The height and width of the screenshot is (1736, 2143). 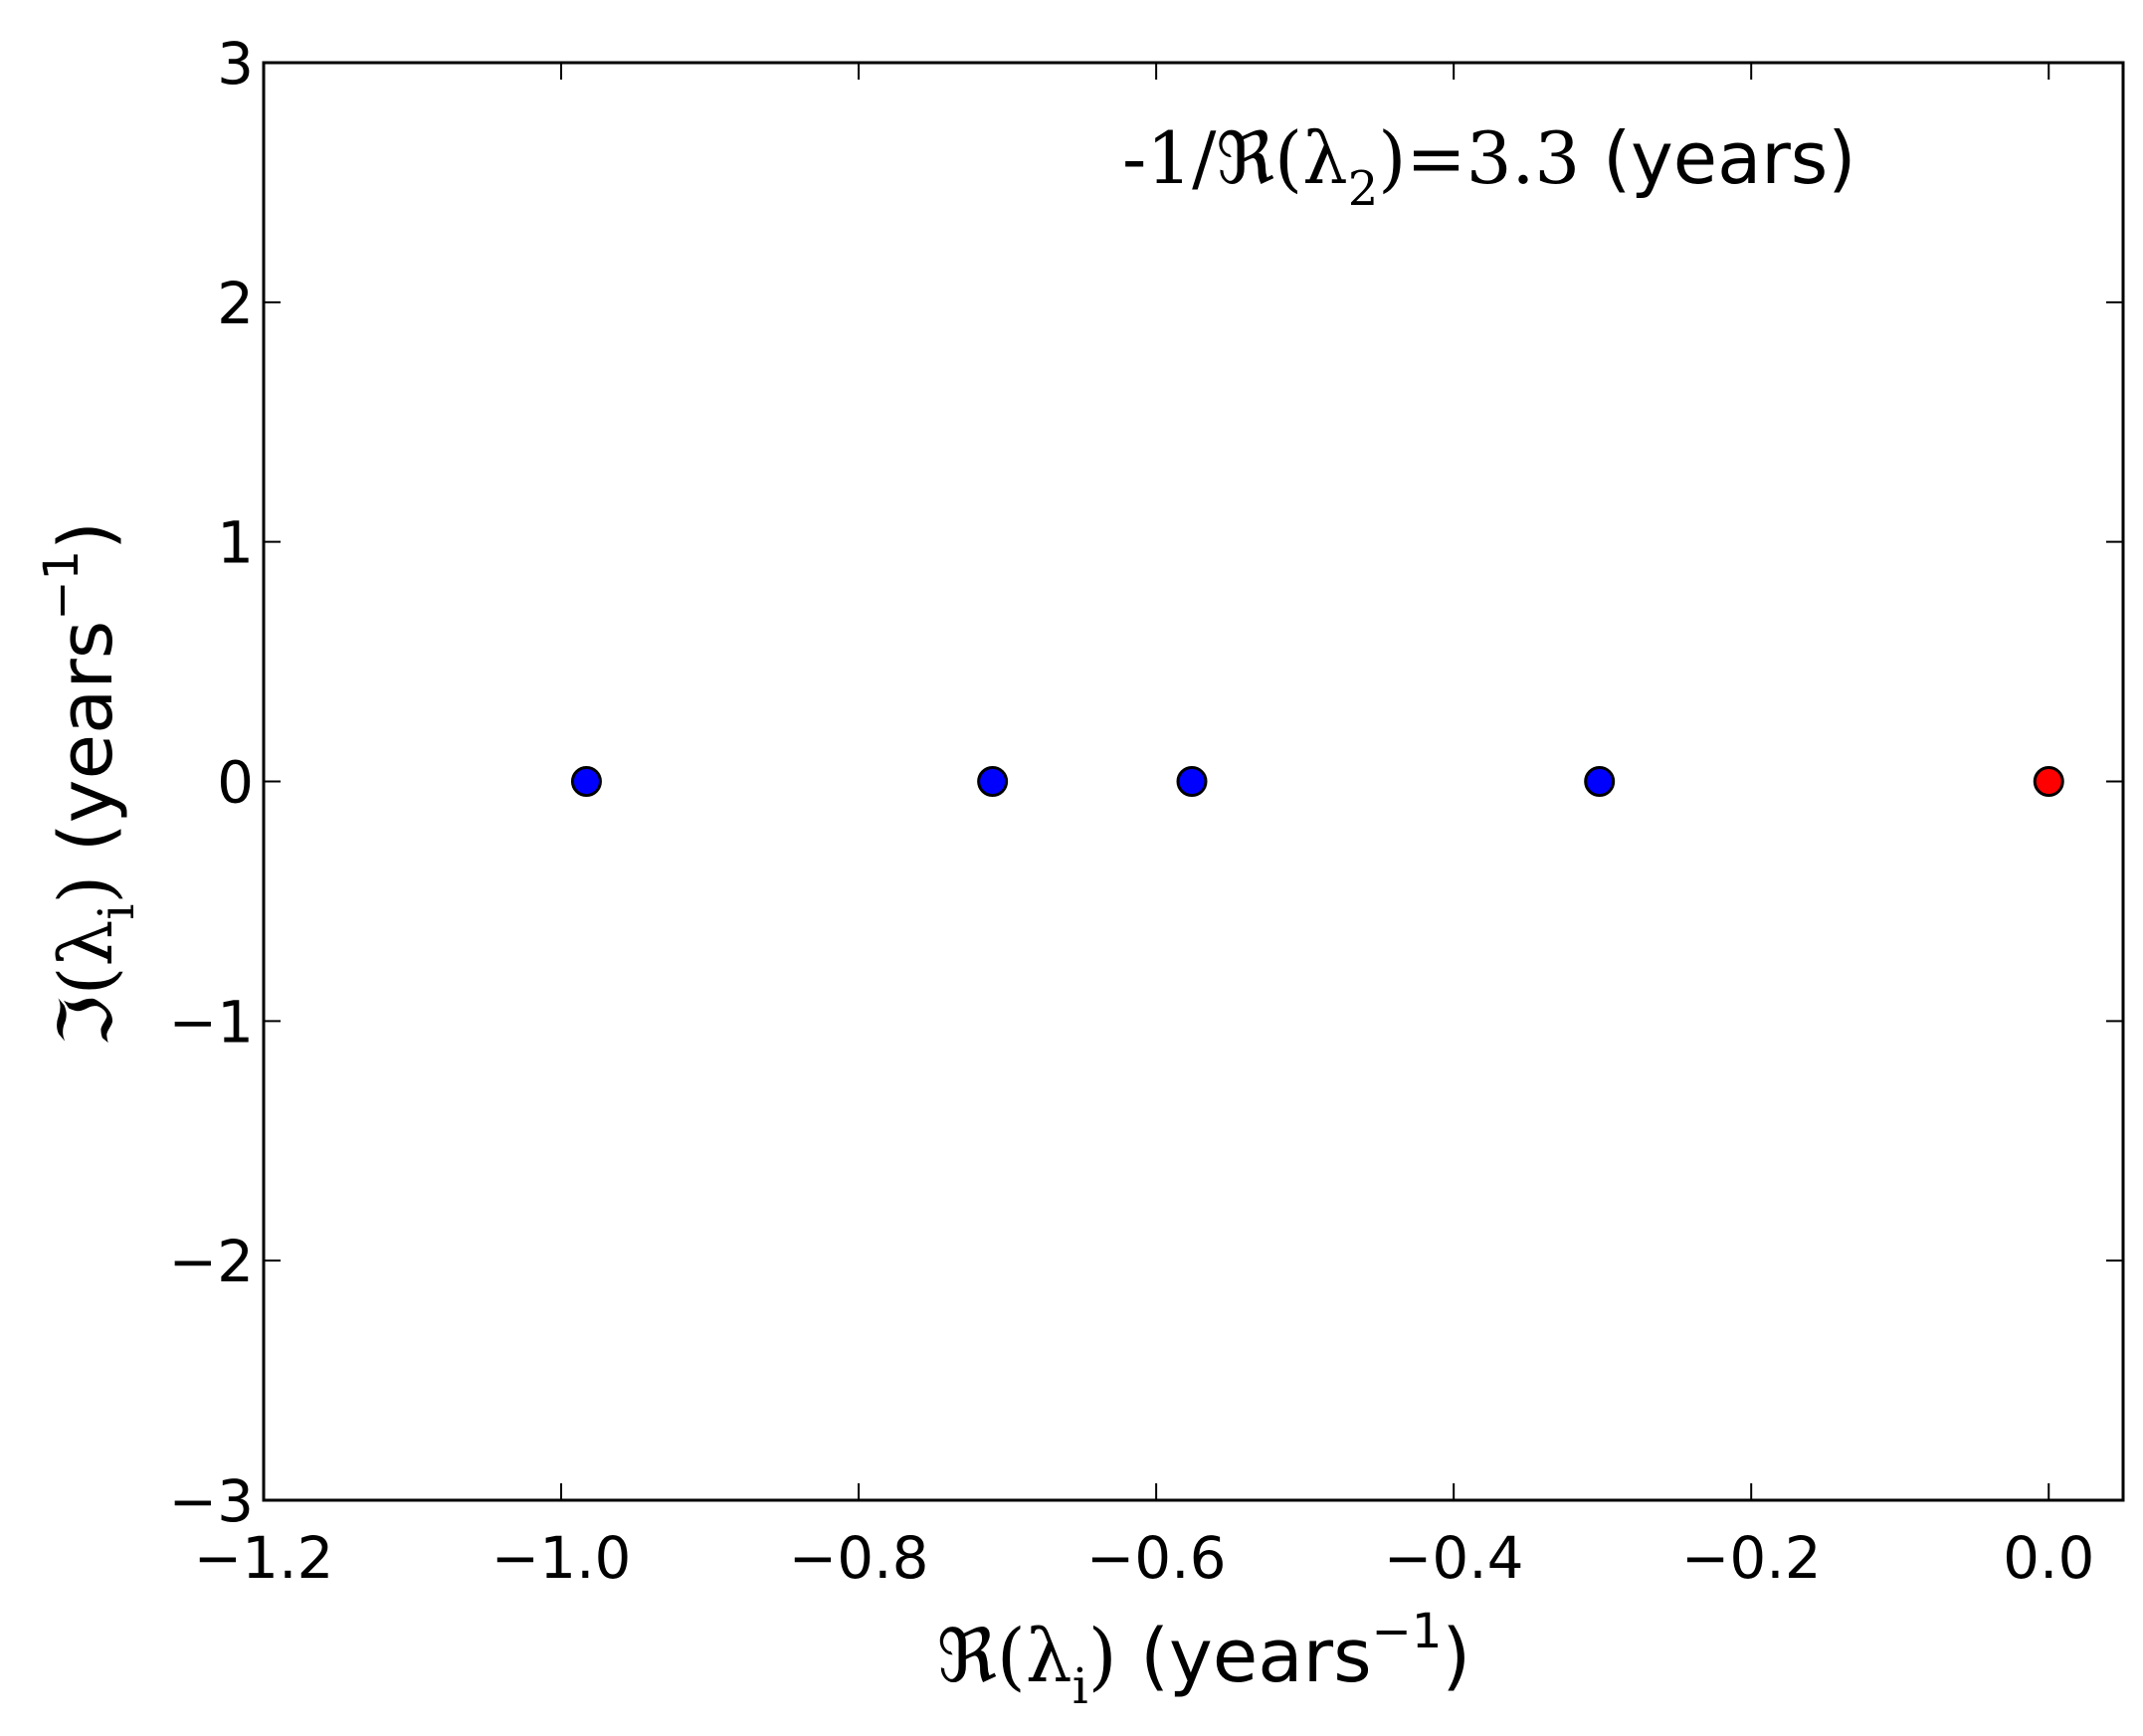 What do you see at coordinates (1156, 1558) in the screenshot?
I see `x-tick-label: −0.6` at bounding box center [1156, 1558].